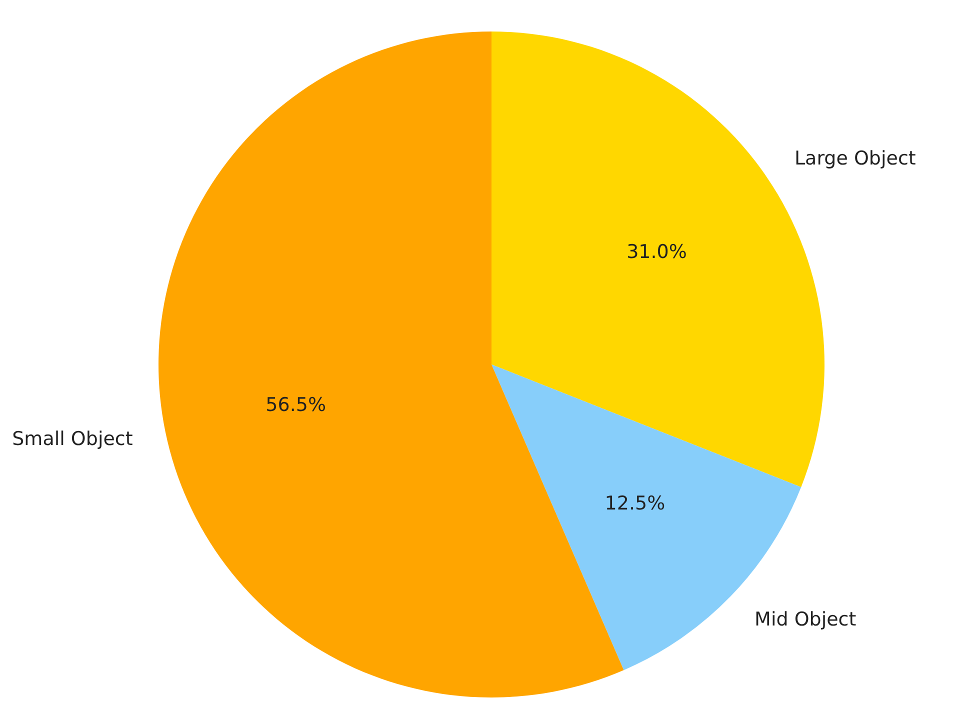 Image resolution: width=960 pixels, height=720 pixels. I want to click on data-label: 56.5%, so click(296, 405).